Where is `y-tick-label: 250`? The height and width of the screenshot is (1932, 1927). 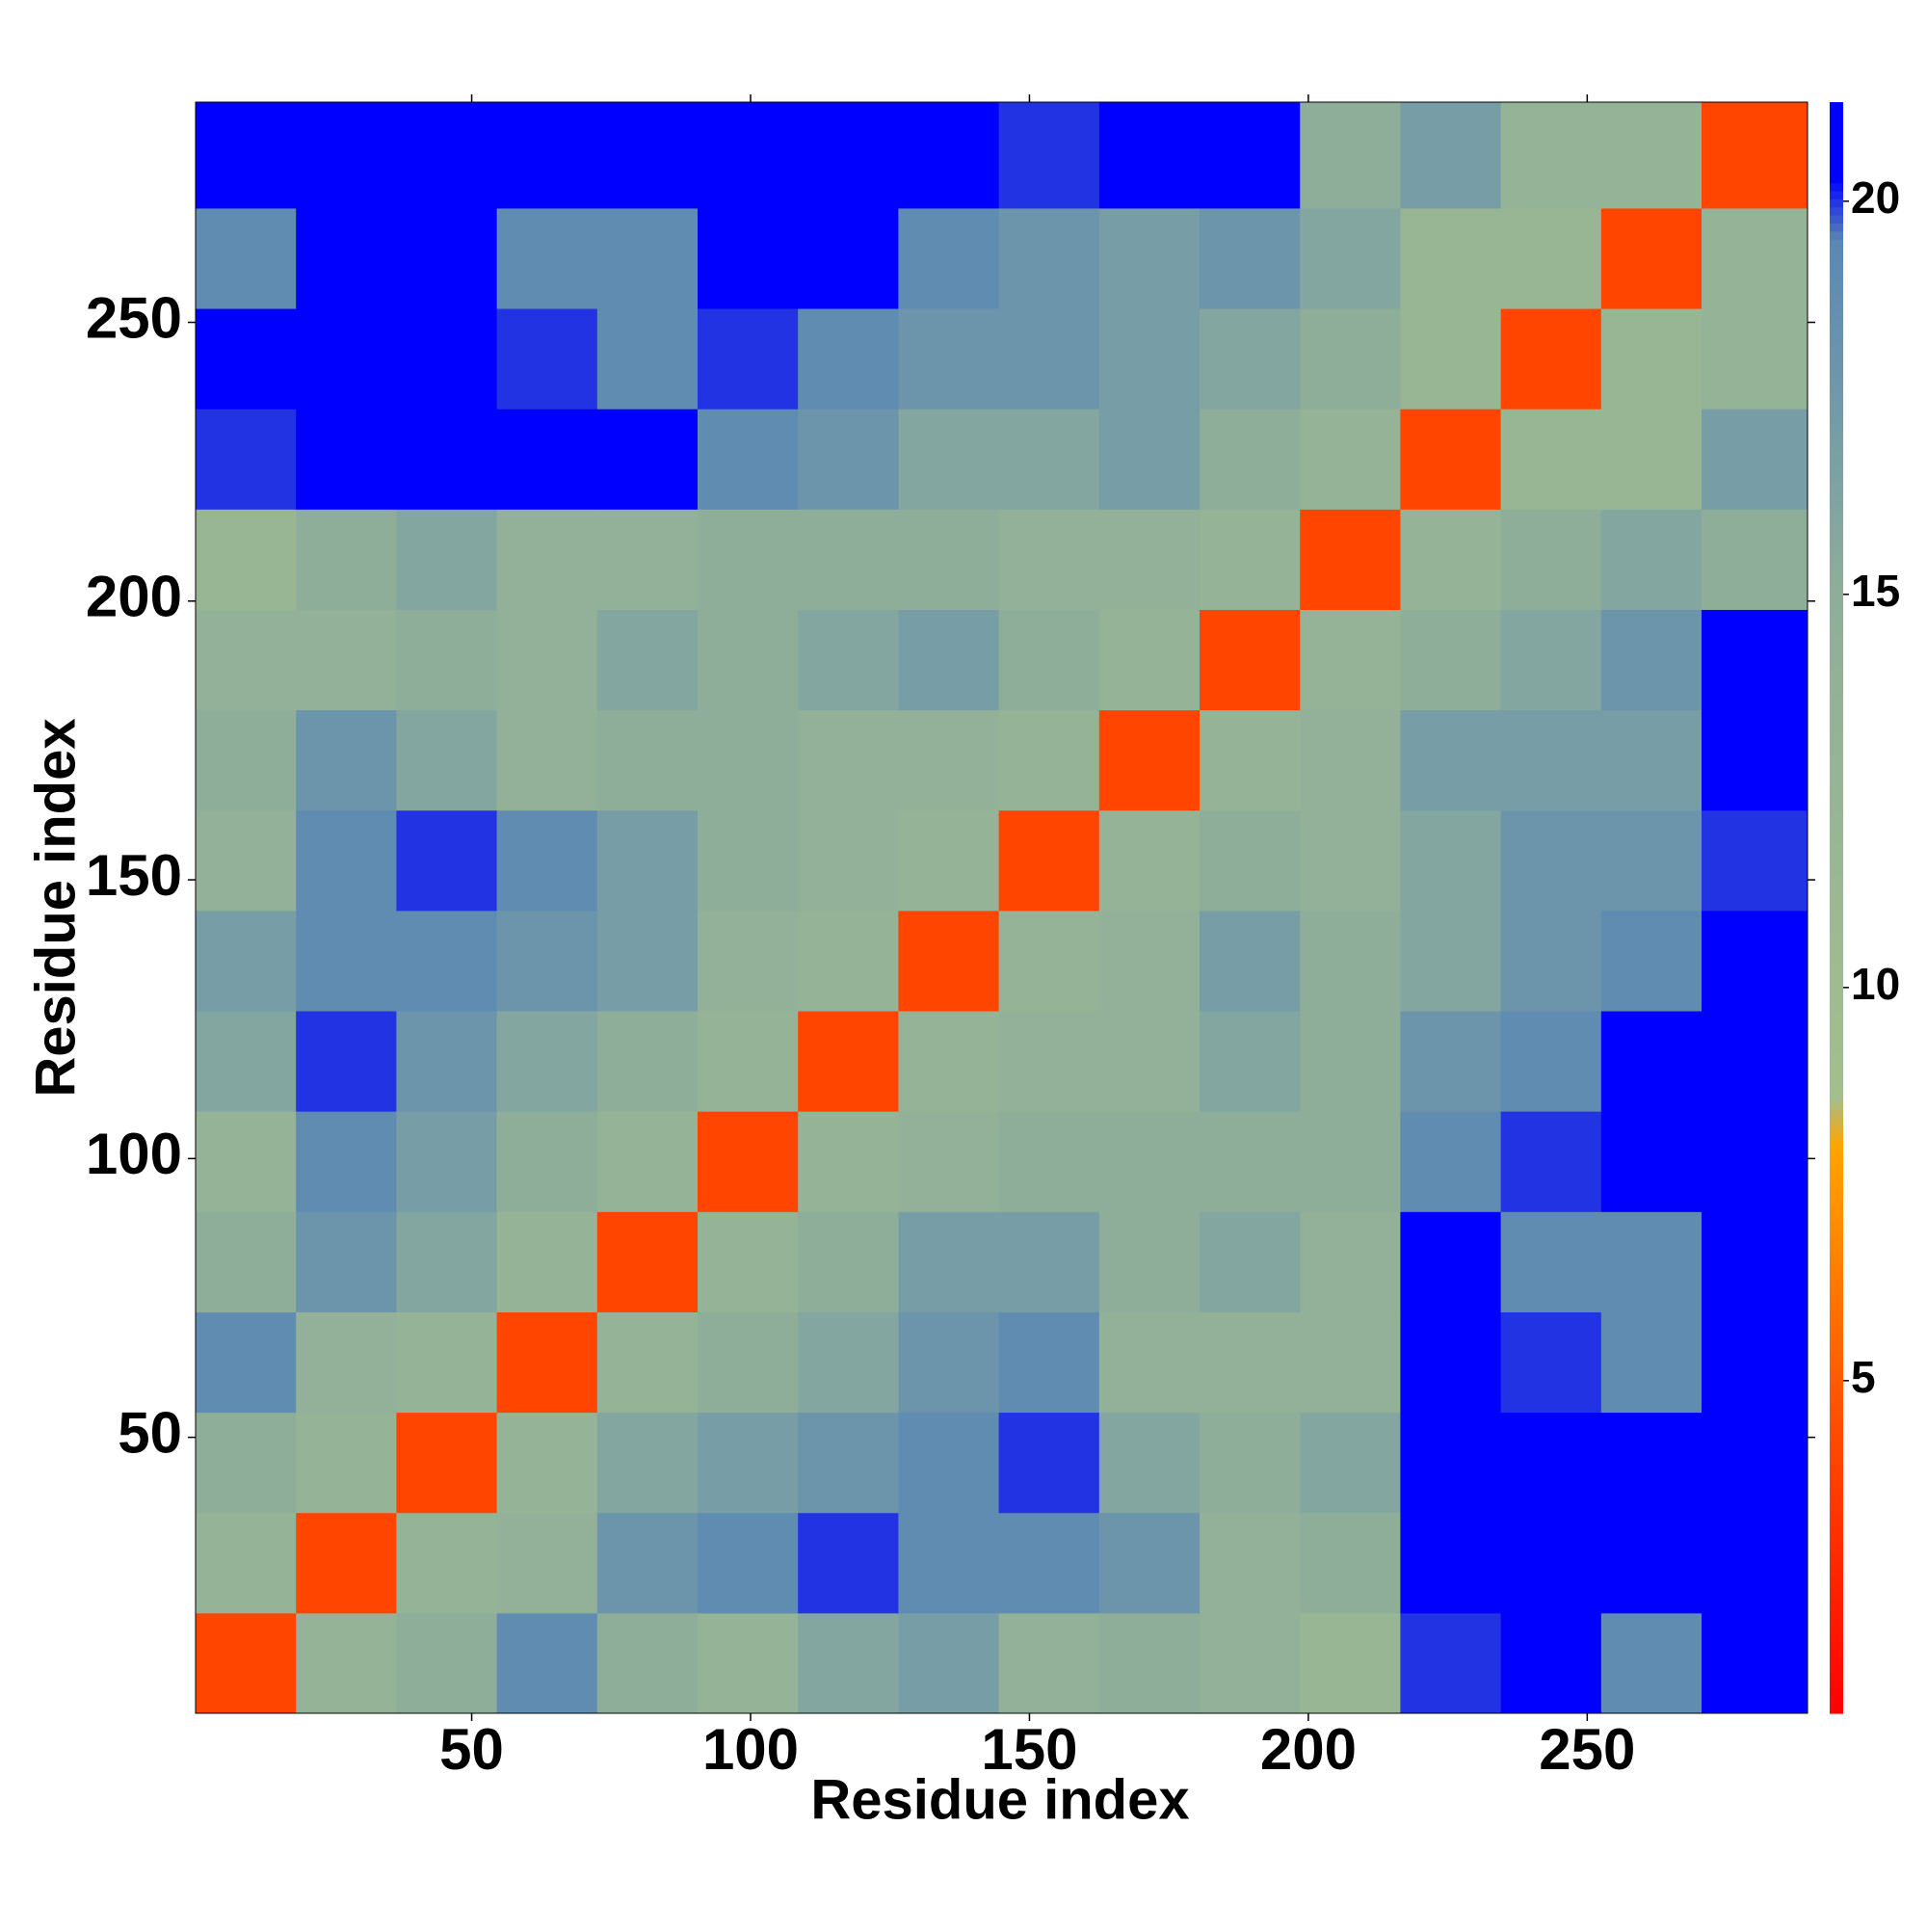 y-tick-label: 250 is located at coordinates (134, 317).